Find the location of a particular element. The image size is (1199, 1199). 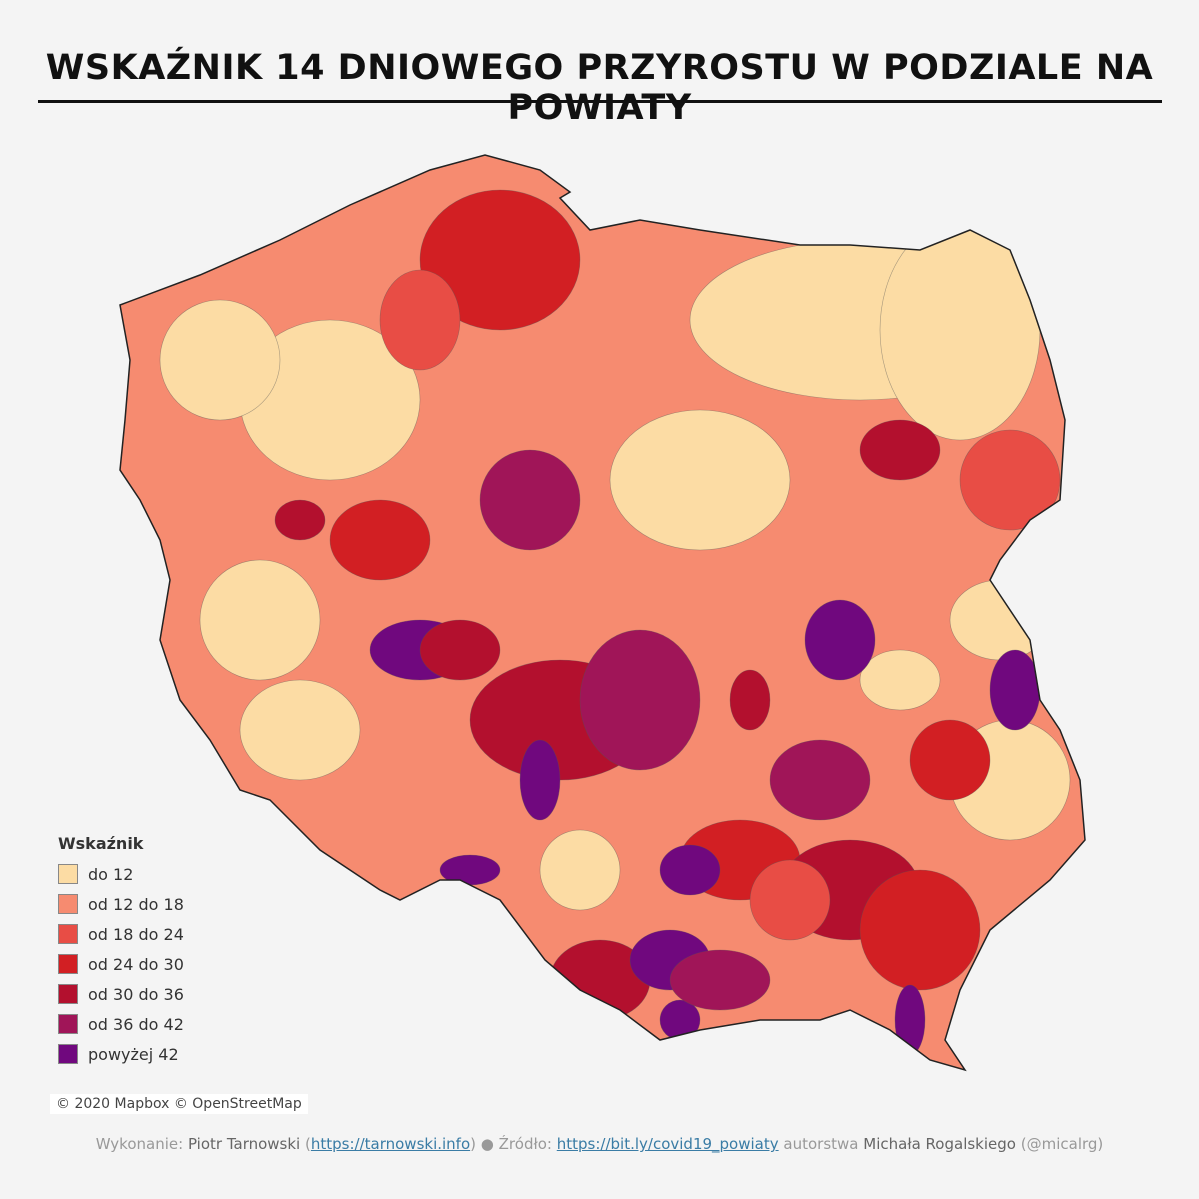

footer-paren: ( is located at coordinates (308, 1144).